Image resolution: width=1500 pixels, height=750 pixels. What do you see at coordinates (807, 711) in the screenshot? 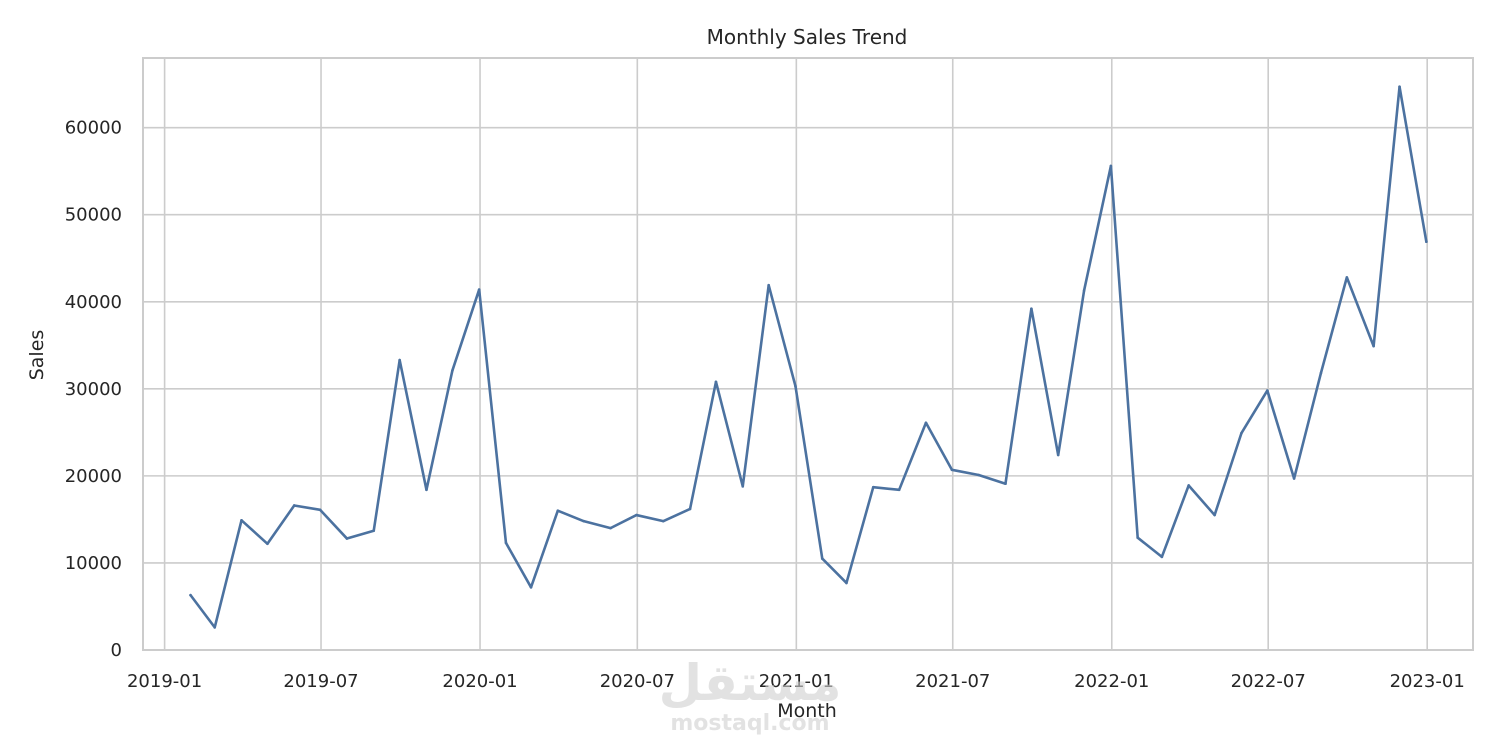
I see `x-axis-label: Month` at bounding box center [807, 711].